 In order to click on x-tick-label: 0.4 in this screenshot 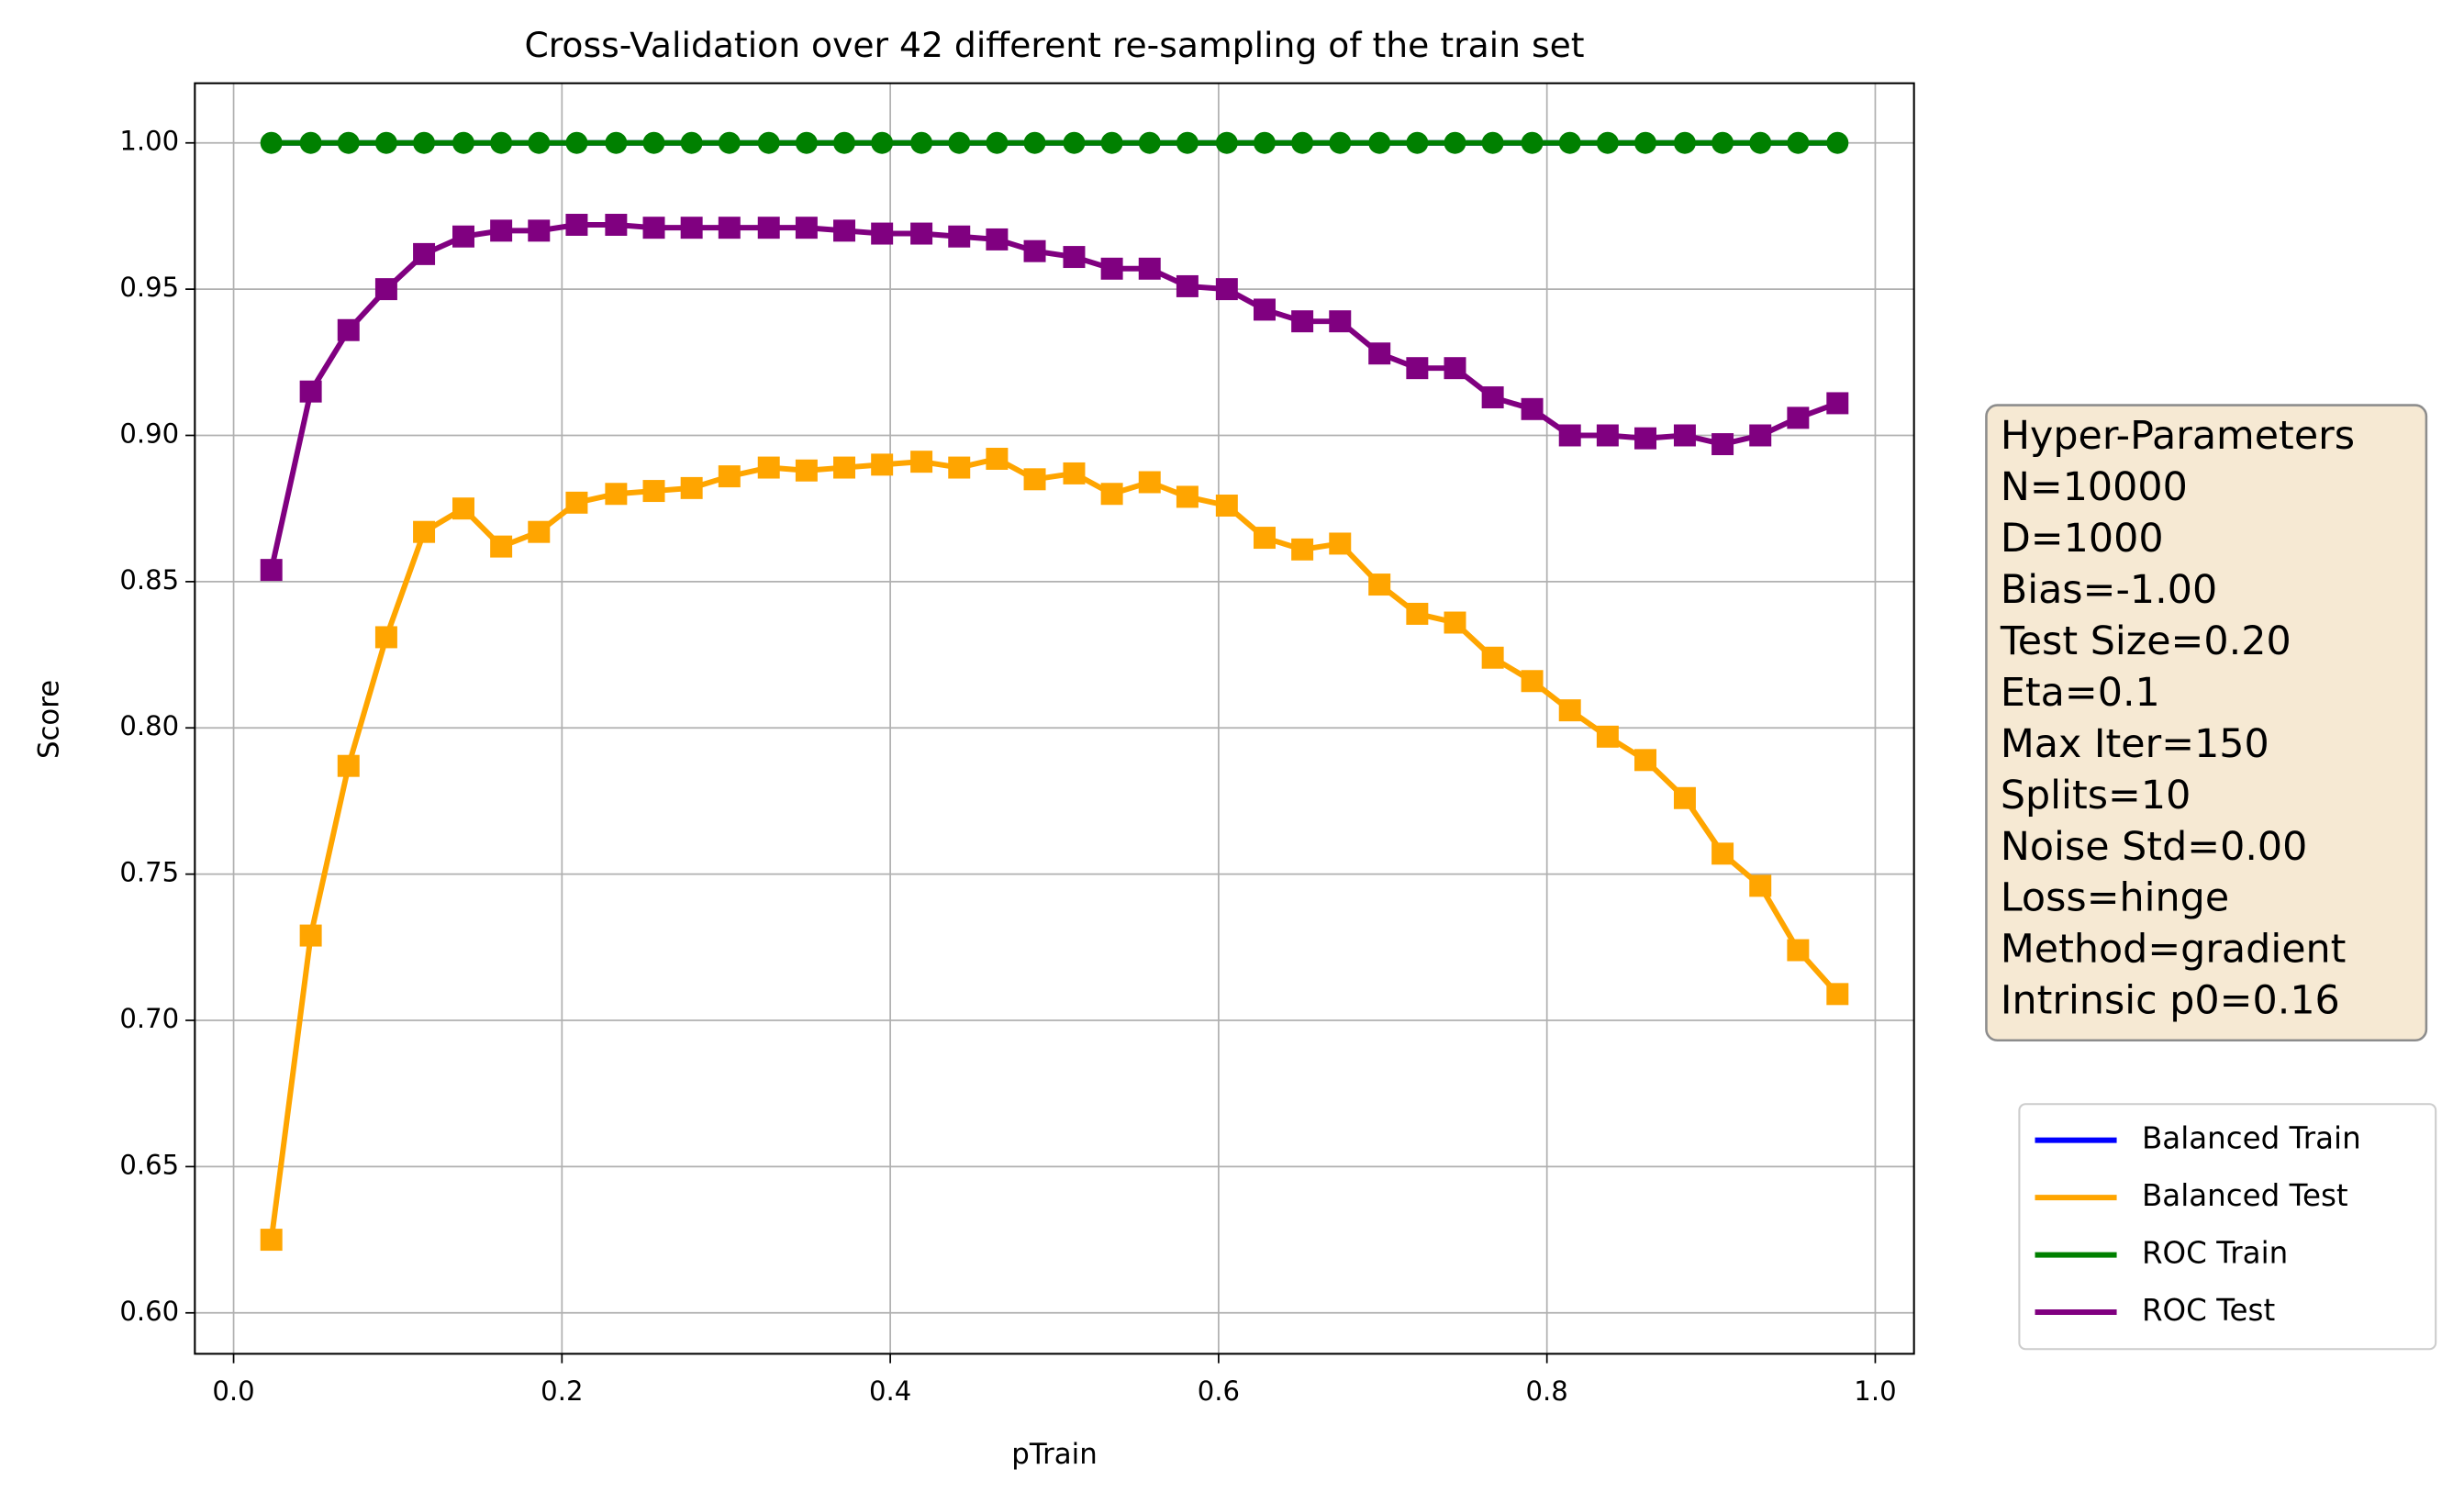, I will do `click(890, 1391)`.